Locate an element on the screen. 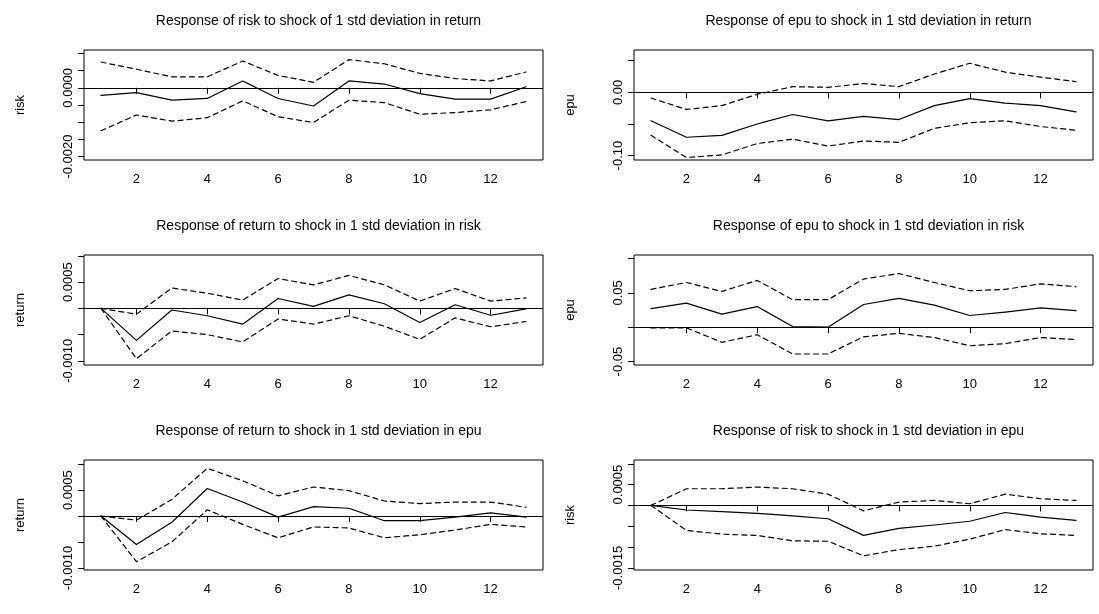  chart-title: Response of return to shock in 1 std deviation in risk is located at coordinates (319, 225).